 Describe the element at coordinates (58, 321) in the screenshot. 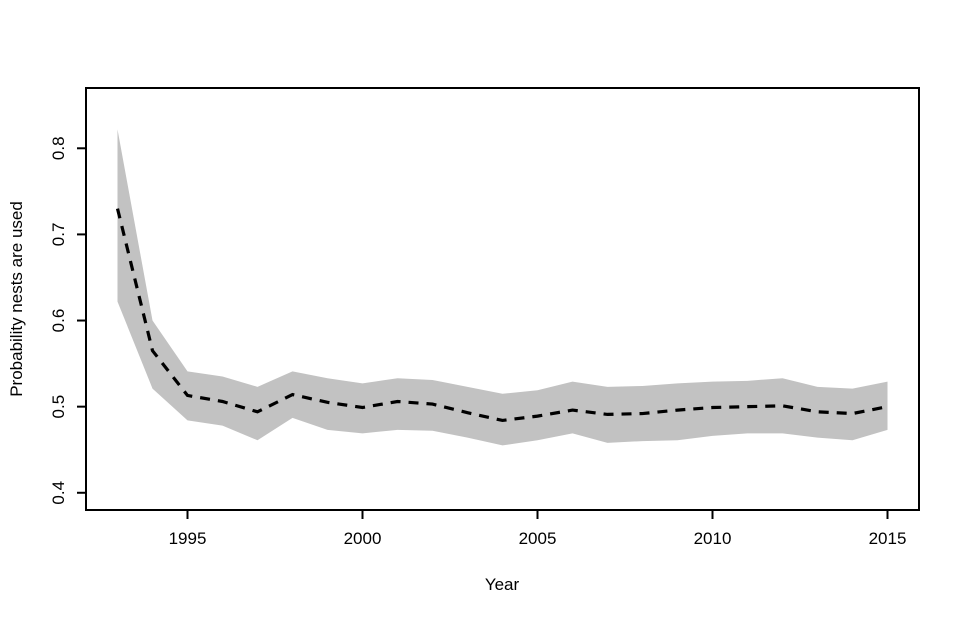

I see `y-tick-label: 0.6` at that location.